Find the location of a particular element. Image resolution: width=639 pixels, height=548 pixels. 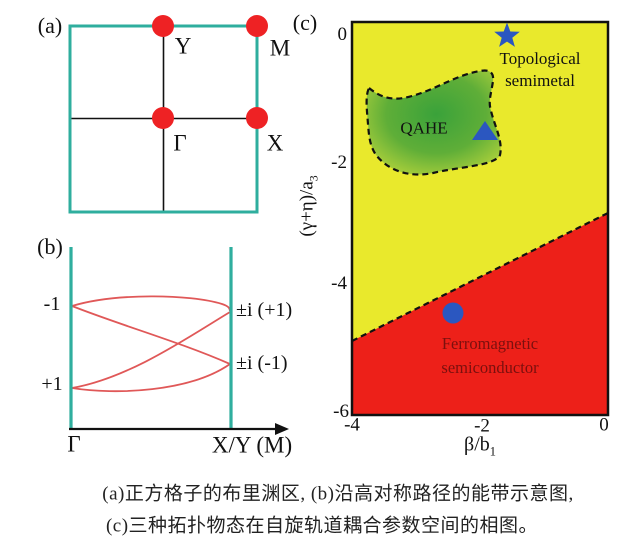

qahe-region-blob is located at coordinates (433, 122).